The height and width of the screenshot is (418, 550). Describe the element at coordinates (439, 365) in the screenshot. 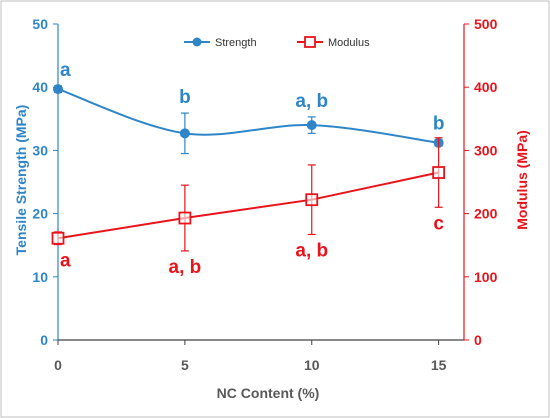

I see `x-tick-label: 15` at that location.